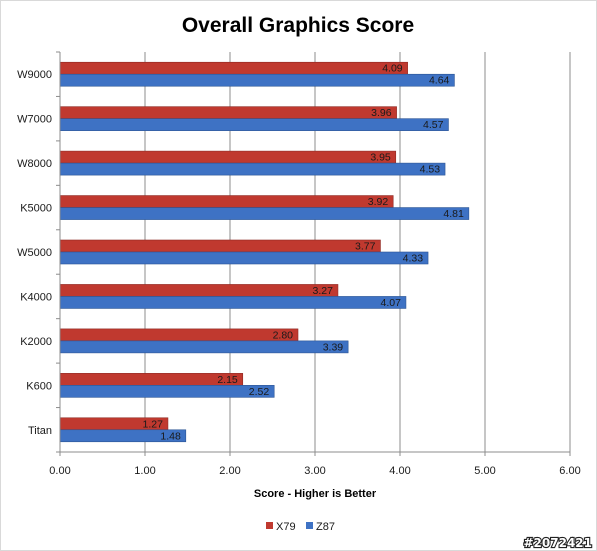  What do you see at coordinates (300, 527) in the screenshot?
I see `legend: X79 Z87` at bounding box center [300, 527].